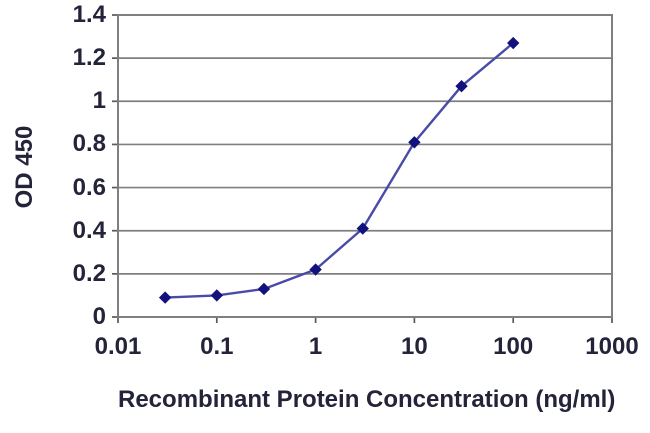  Describe the element at coordinates (89, 58) in the screenshot. I see `y-tick-label: 1.2` at that location.